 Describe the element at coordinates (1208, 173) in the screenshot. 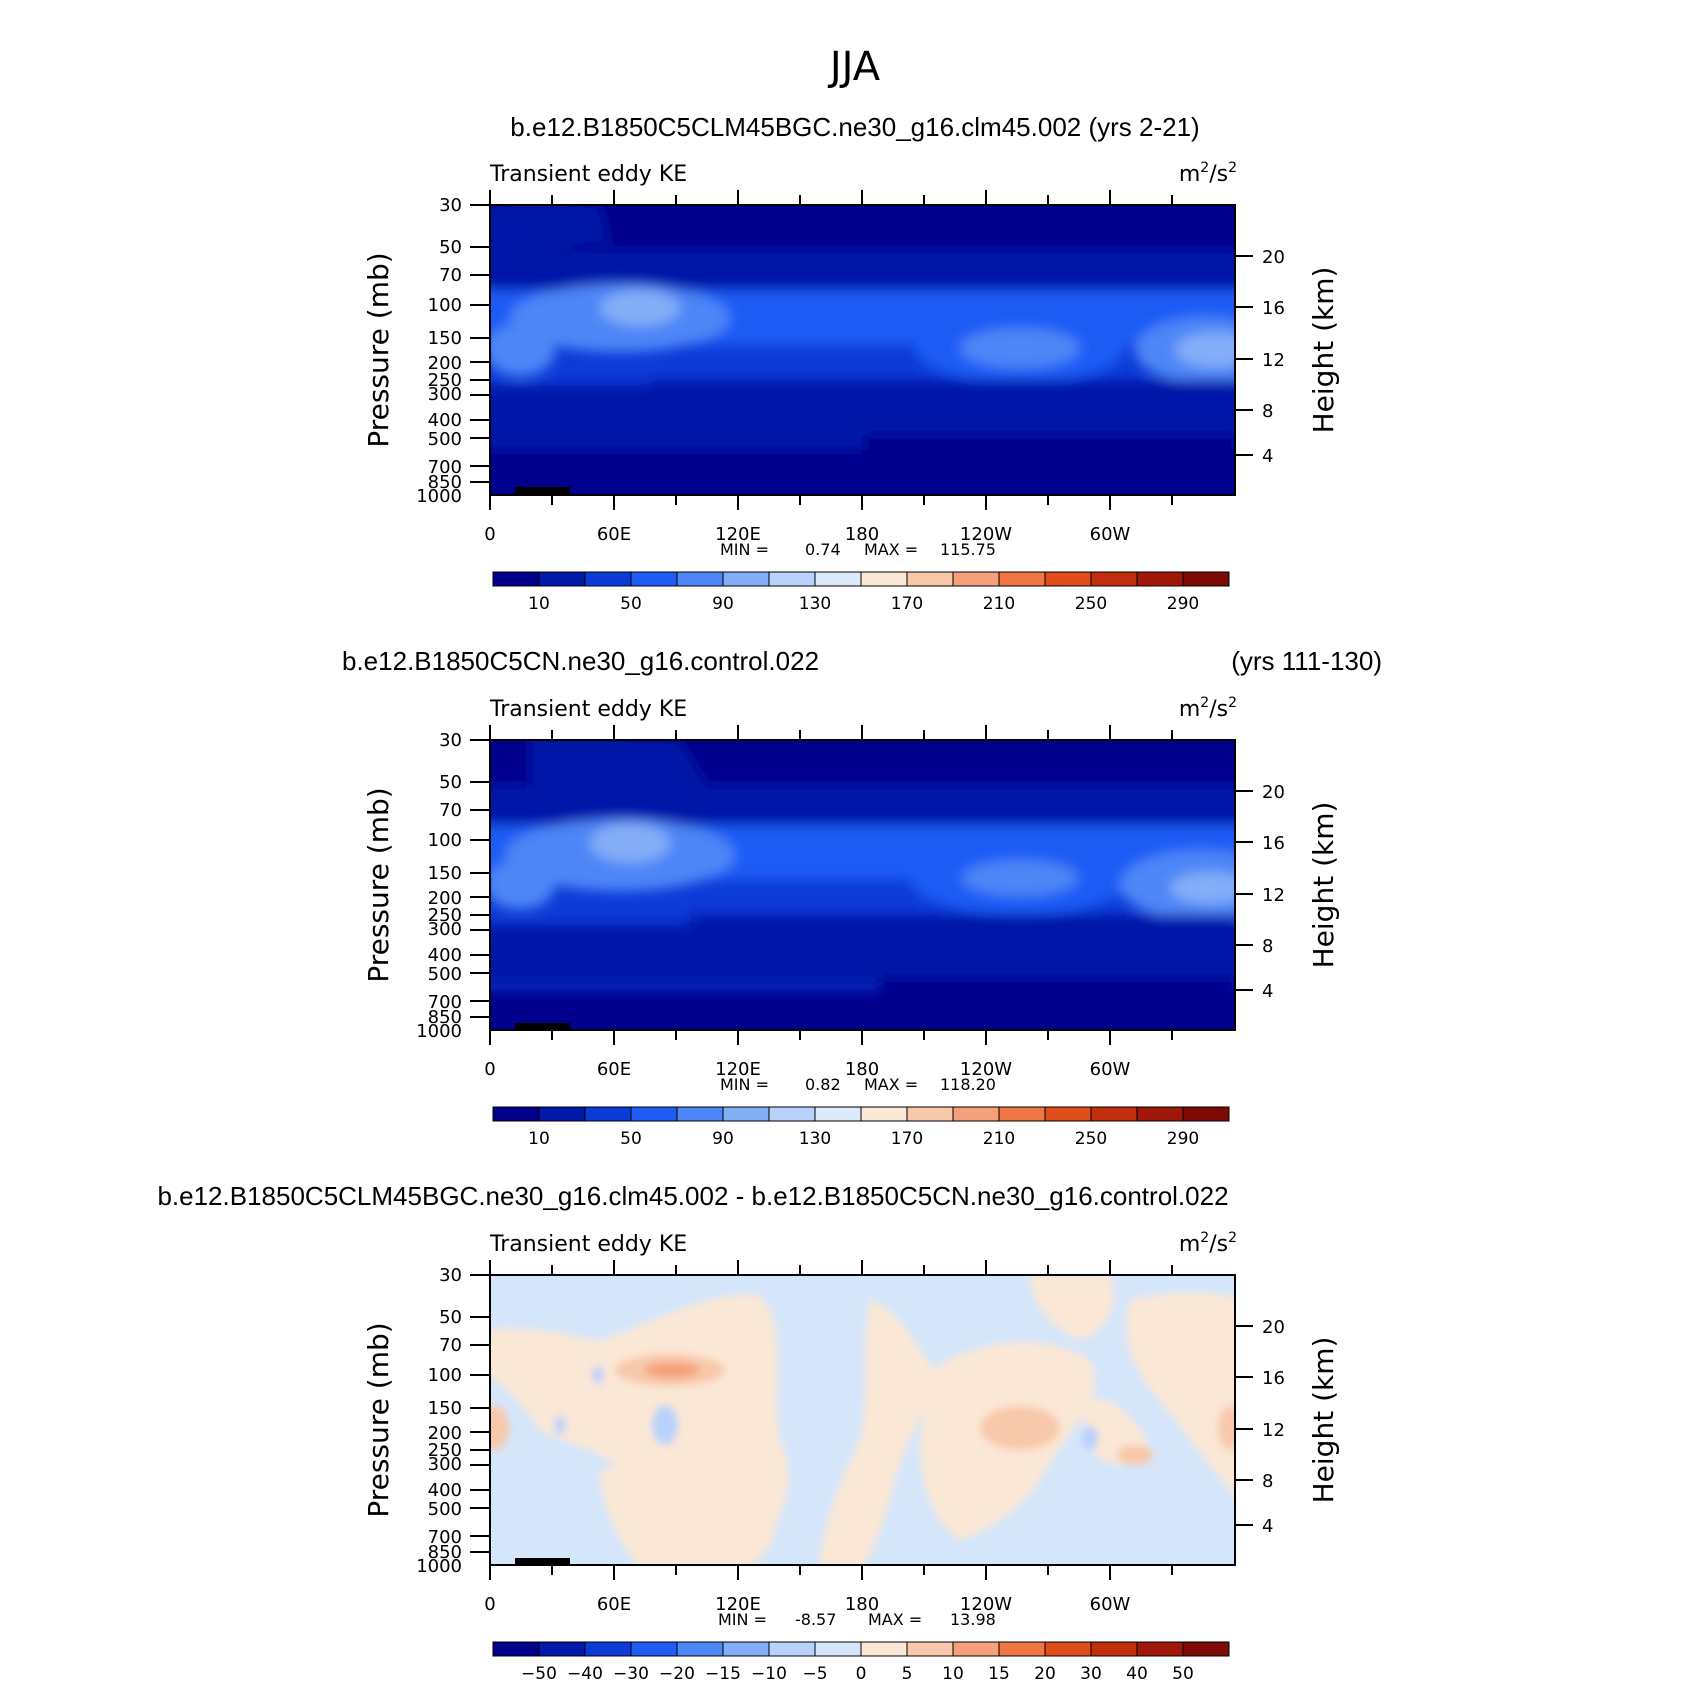

I see `panel-top-units: m2/s2` at that location.